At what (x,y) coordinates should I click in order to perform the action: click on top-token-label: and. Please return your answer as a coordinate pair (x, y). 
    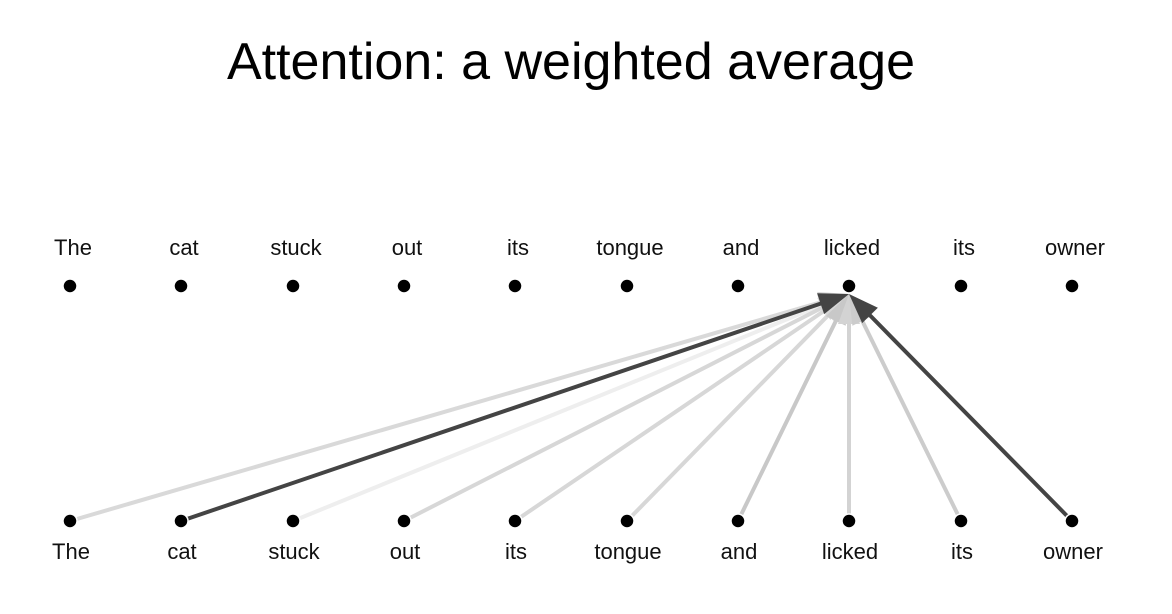
    Looking at the image, I should click on (741, 247).